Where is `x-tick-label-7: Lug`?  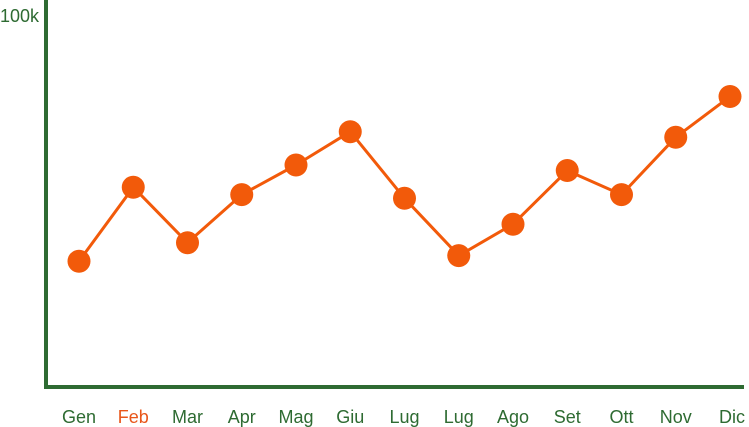
x-tick-label-7: Lug is located at coordinates (404, 417).